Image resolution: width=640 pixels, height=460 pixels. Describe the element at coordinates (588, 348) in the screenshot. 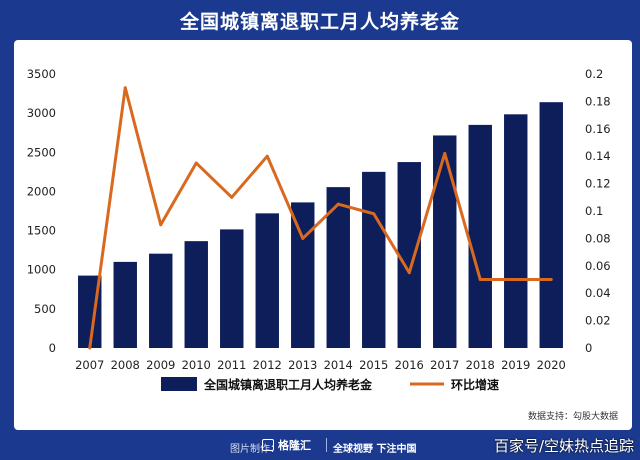

I see `y-right-tick-label: 0` at that location.